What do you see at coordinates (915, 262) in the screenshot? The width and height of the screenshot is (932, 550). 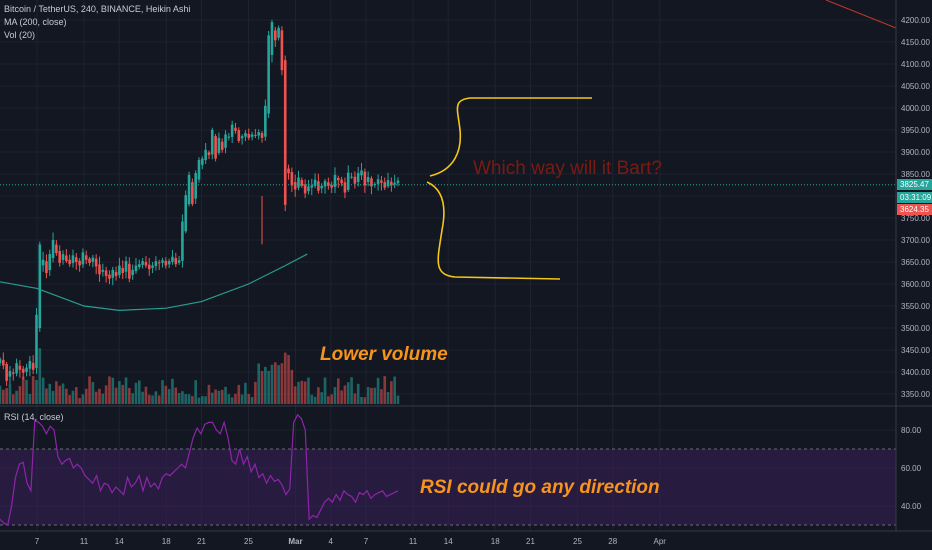 I see `price-tick-label: 3650.00` at bounding box center [915, 262].